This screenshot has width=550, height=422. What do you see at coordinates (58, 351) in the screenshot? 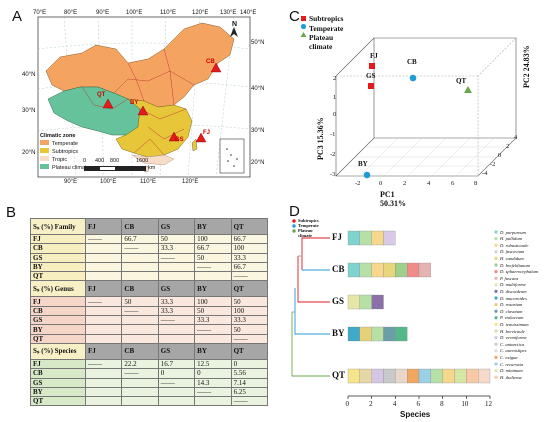
I see `section-title: Sₛ (%) Species` at bounding box center [58, 351].